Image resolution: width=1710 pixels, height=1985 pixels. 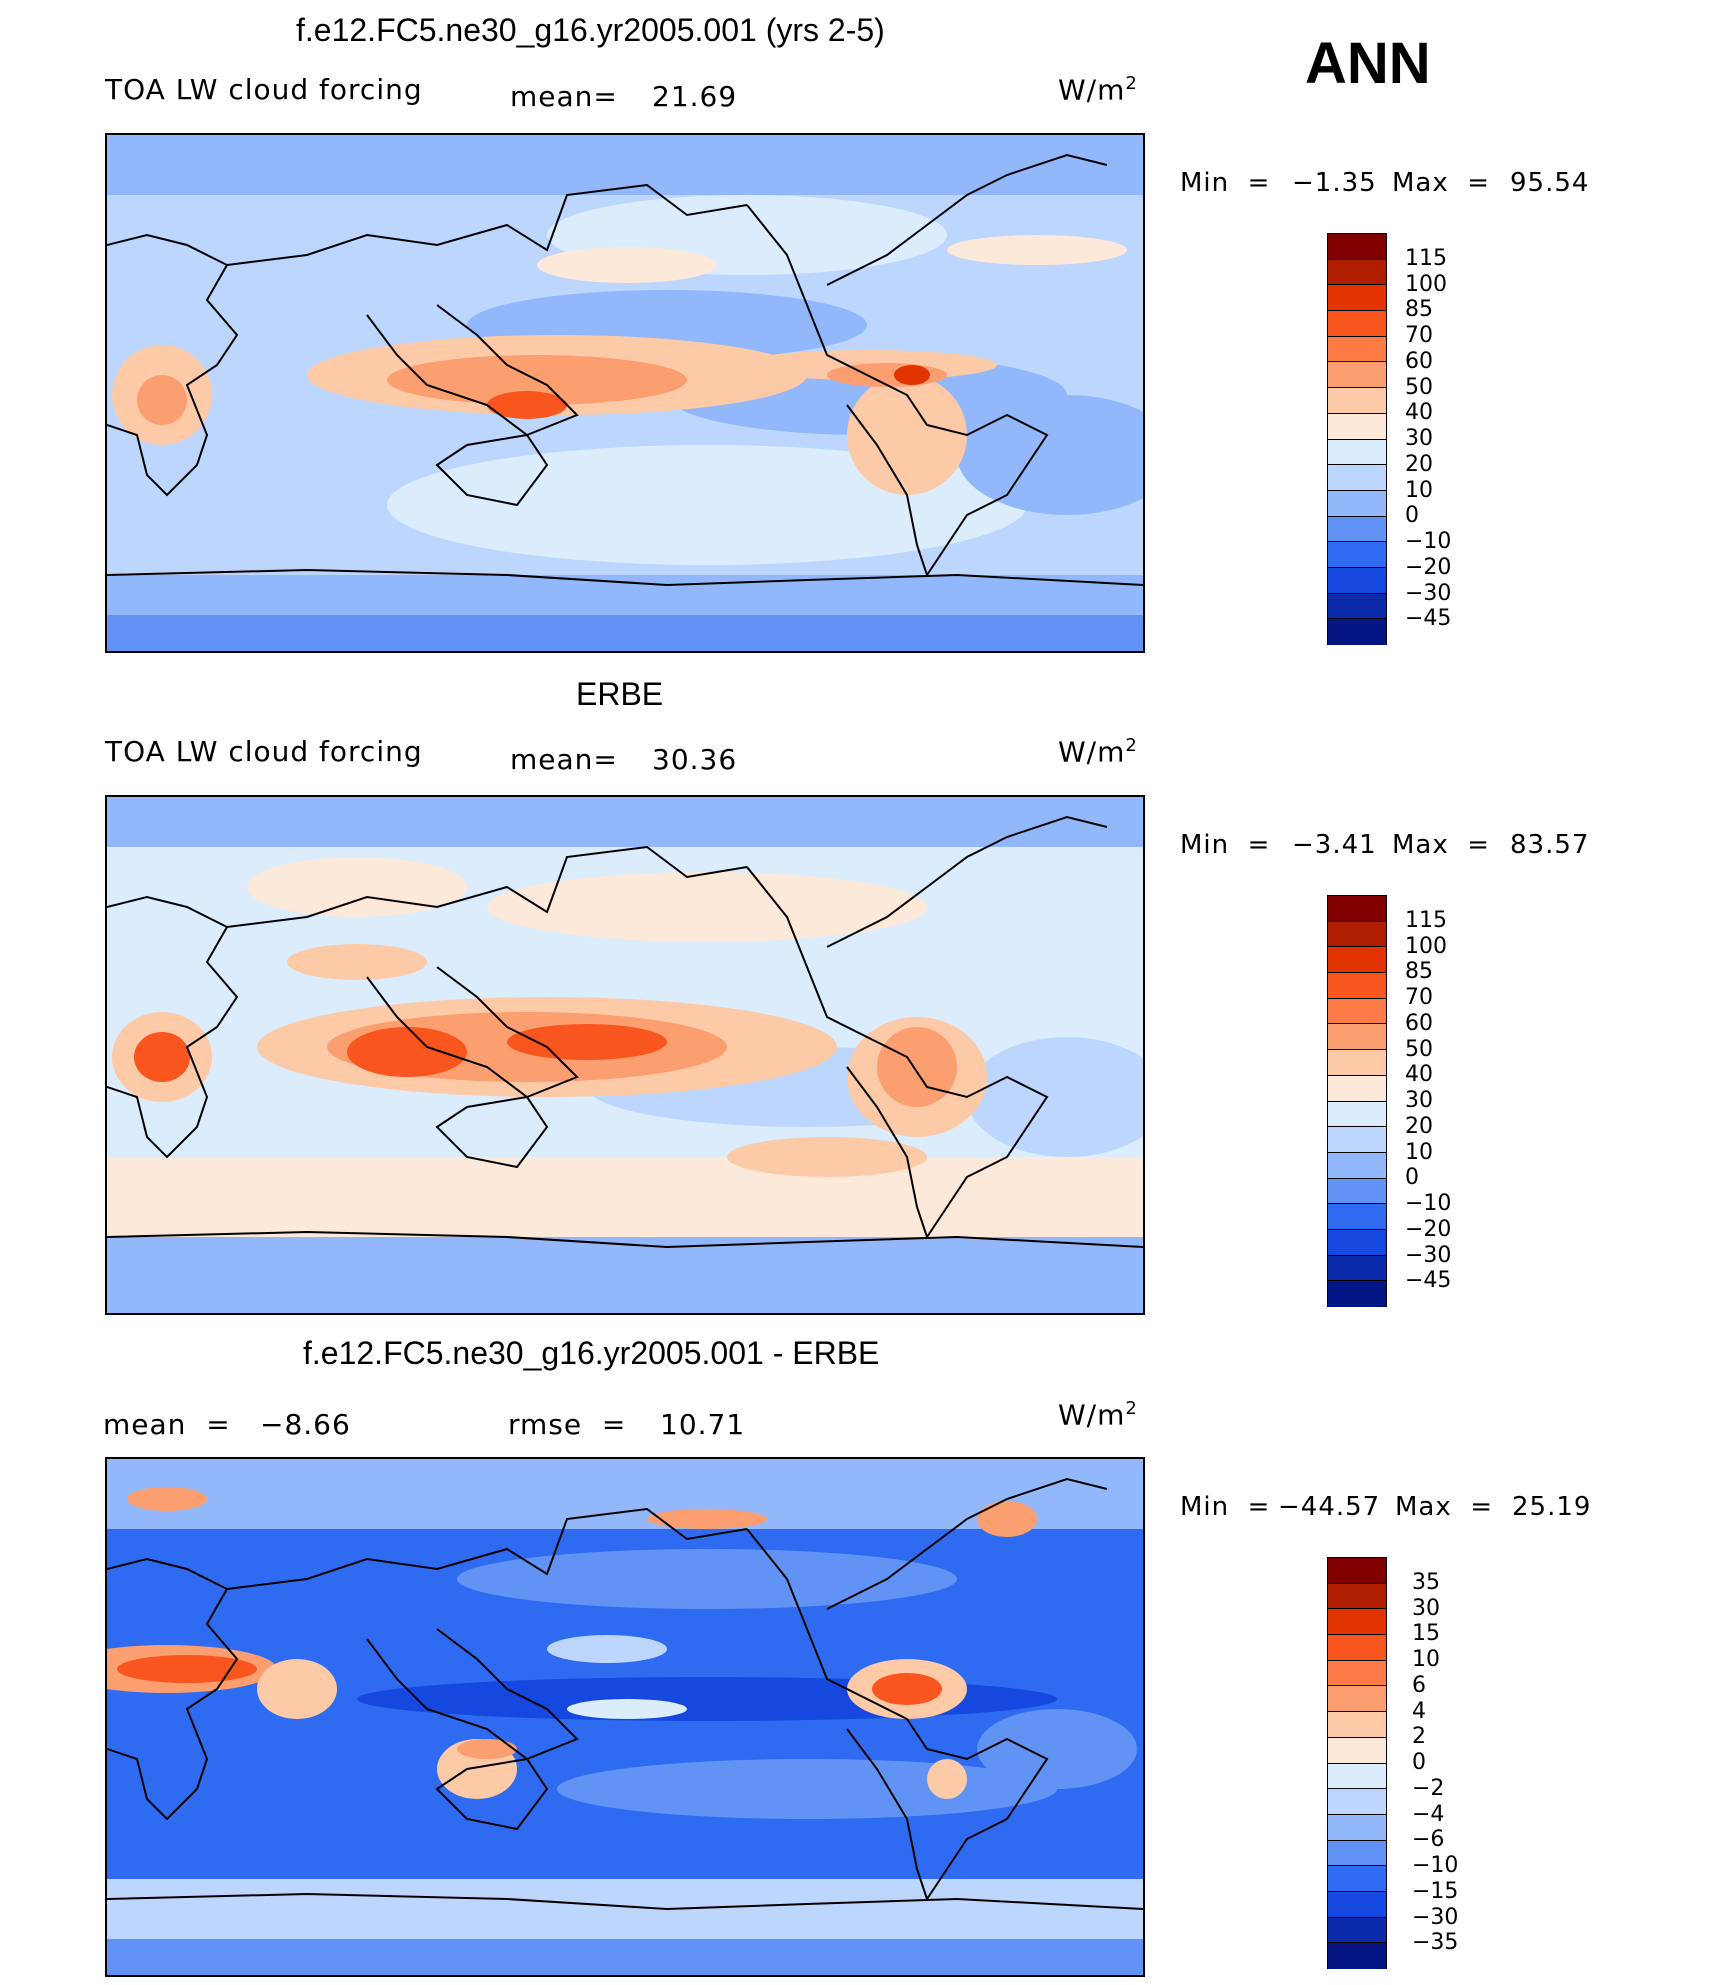 I want to click on panel-1-title: f.e12.FC5.ne30_g16.yr2005.001 (yrs 2-5), so click(x=590, y=30).